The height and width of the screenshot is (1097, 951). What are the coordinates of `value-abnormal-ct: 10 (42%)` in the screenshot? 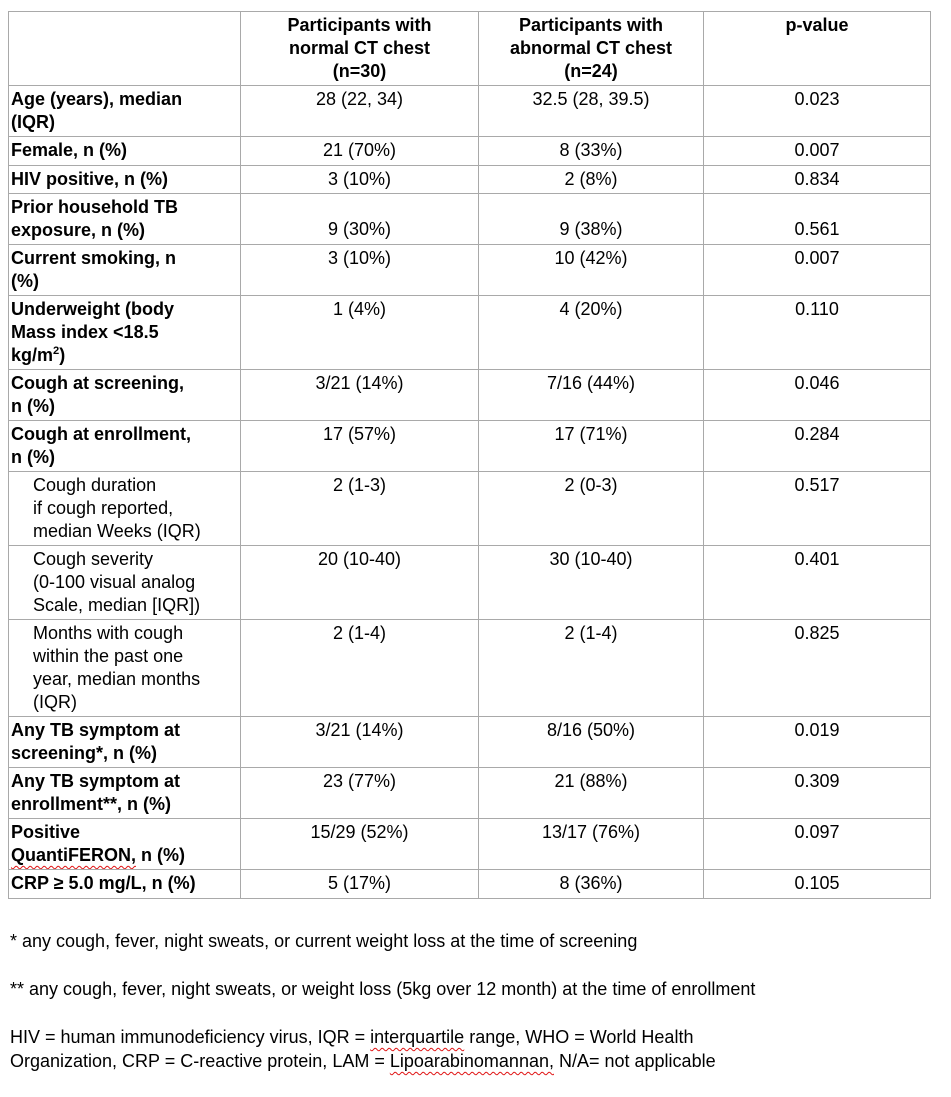 It's located at (591, 270).